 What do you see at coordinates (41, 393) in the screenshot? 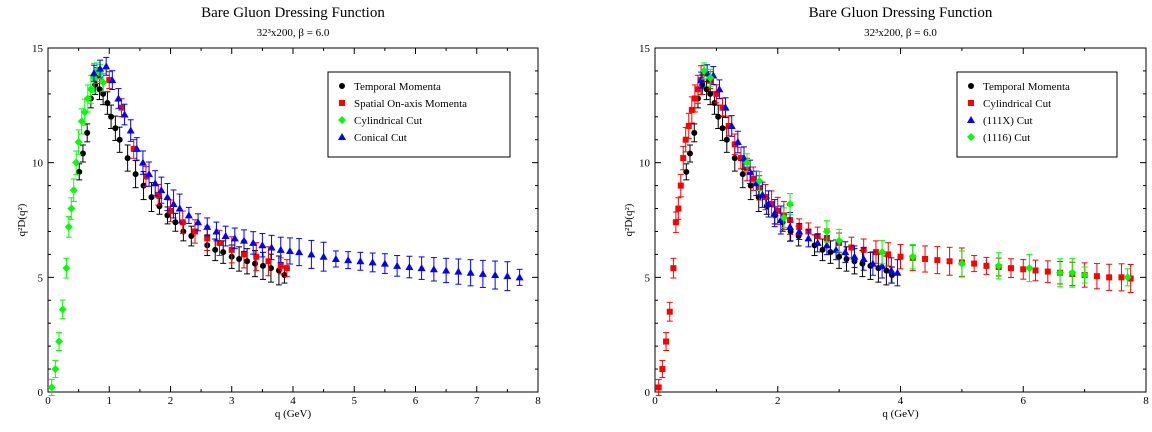
I see `y-tick-label: 0` at bounding box center [41, 393].